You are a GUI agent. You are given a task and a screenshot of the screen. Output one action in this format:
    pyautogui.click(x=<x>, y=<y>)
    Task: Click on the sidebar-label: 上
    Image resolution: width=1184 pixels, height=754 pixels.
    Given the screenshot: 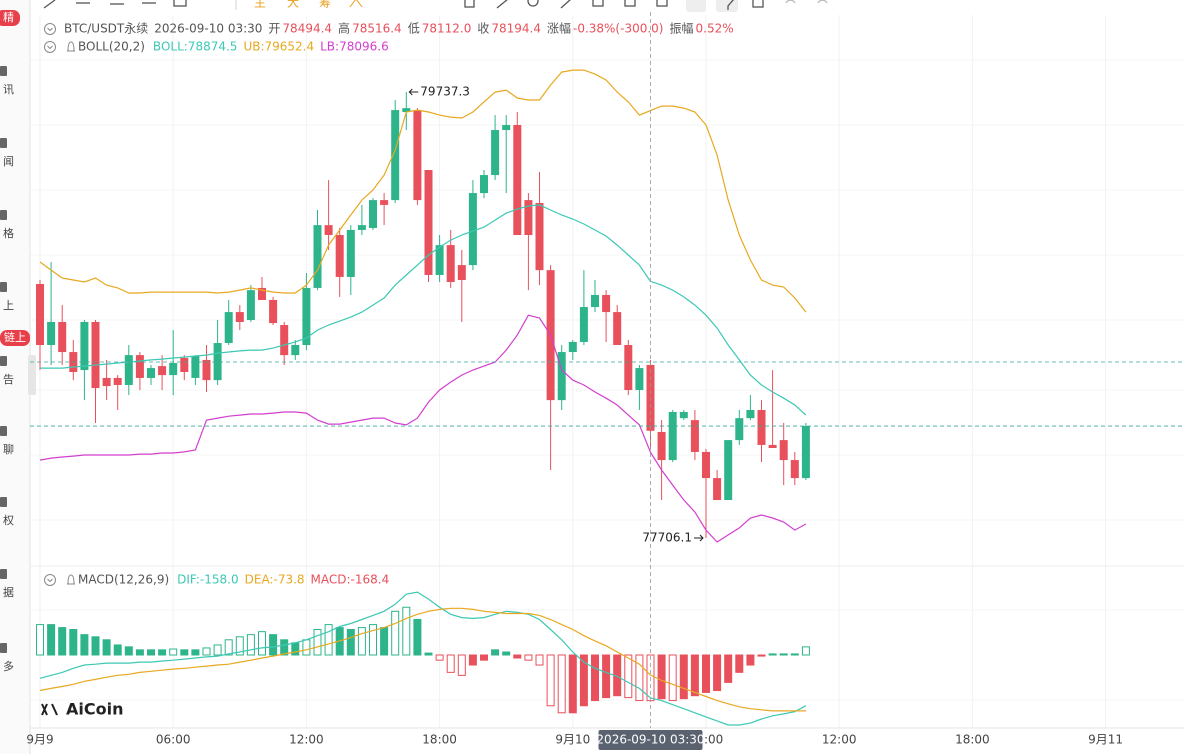 What is the action you would take?
    pyautogui.click(x=8, y=305)
    